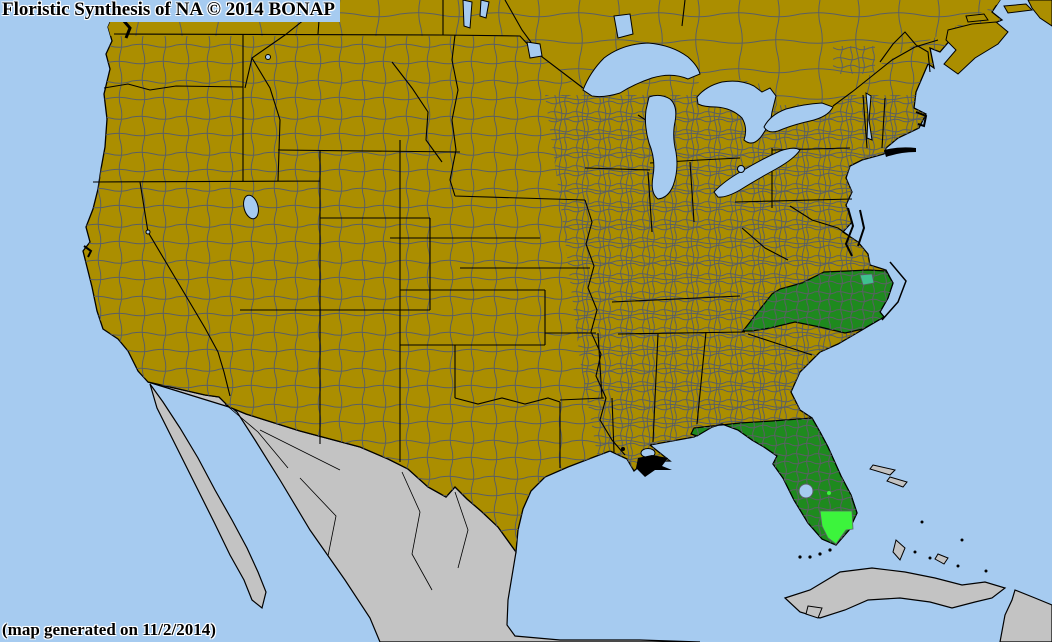 Image resolution: width=1052 pixels, height=642 pixels. Describe the element at coordinates (148, 232) in the screenshot. I see `lake-tahoe` at that location.